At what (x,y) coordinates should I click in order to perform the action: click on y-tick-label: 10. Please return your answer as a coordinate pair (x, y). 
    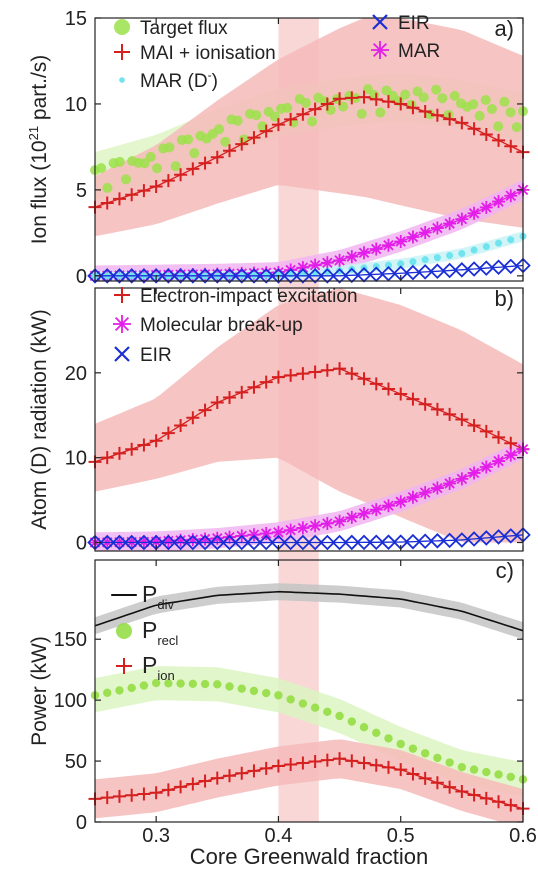
    Looking at the image, I should click on (76, 459).